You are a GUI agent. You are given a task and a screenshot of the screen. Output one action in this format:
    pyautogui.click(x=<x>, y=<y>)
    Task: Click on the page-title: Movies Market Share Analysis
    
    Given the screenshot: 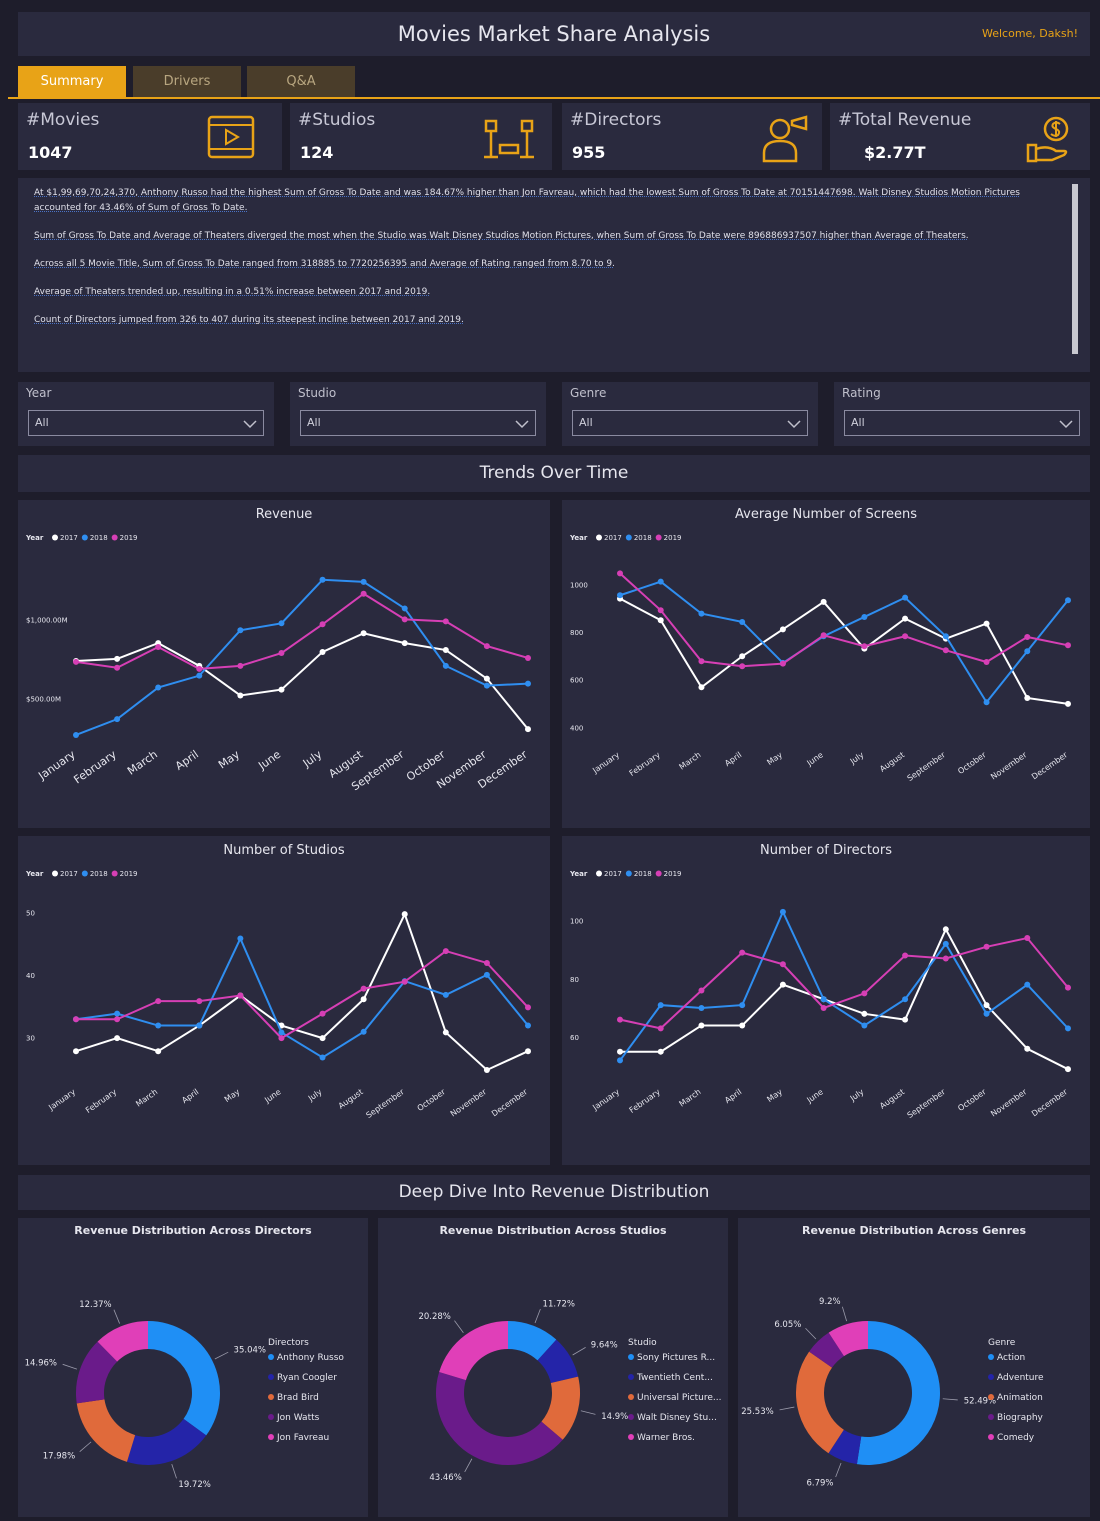 What is the action you would take?
    pyautogui.click(x=554, y=34)
    